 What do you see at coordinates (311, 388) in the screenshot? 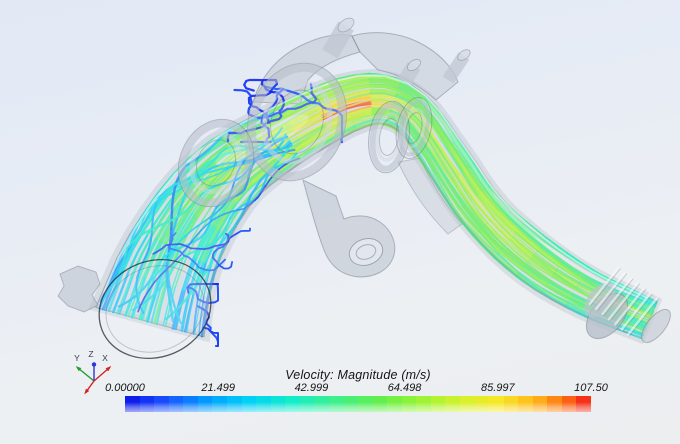
I see `colorbar-tick-label: 42.999` at bounding box center [311, 388].